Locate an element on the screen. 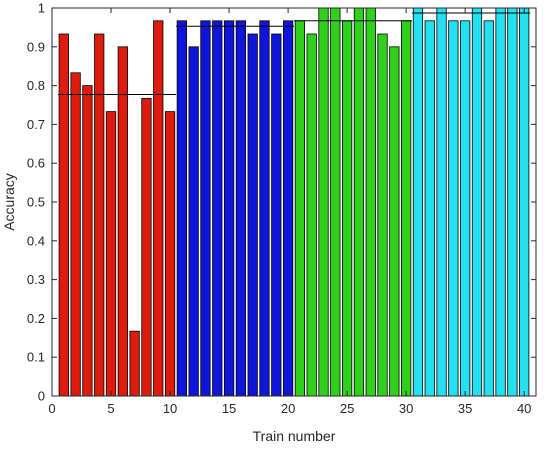 The height and width of the screenshot is (453, 550). y-tick-label: 0 is located at coordinates (41, 396).